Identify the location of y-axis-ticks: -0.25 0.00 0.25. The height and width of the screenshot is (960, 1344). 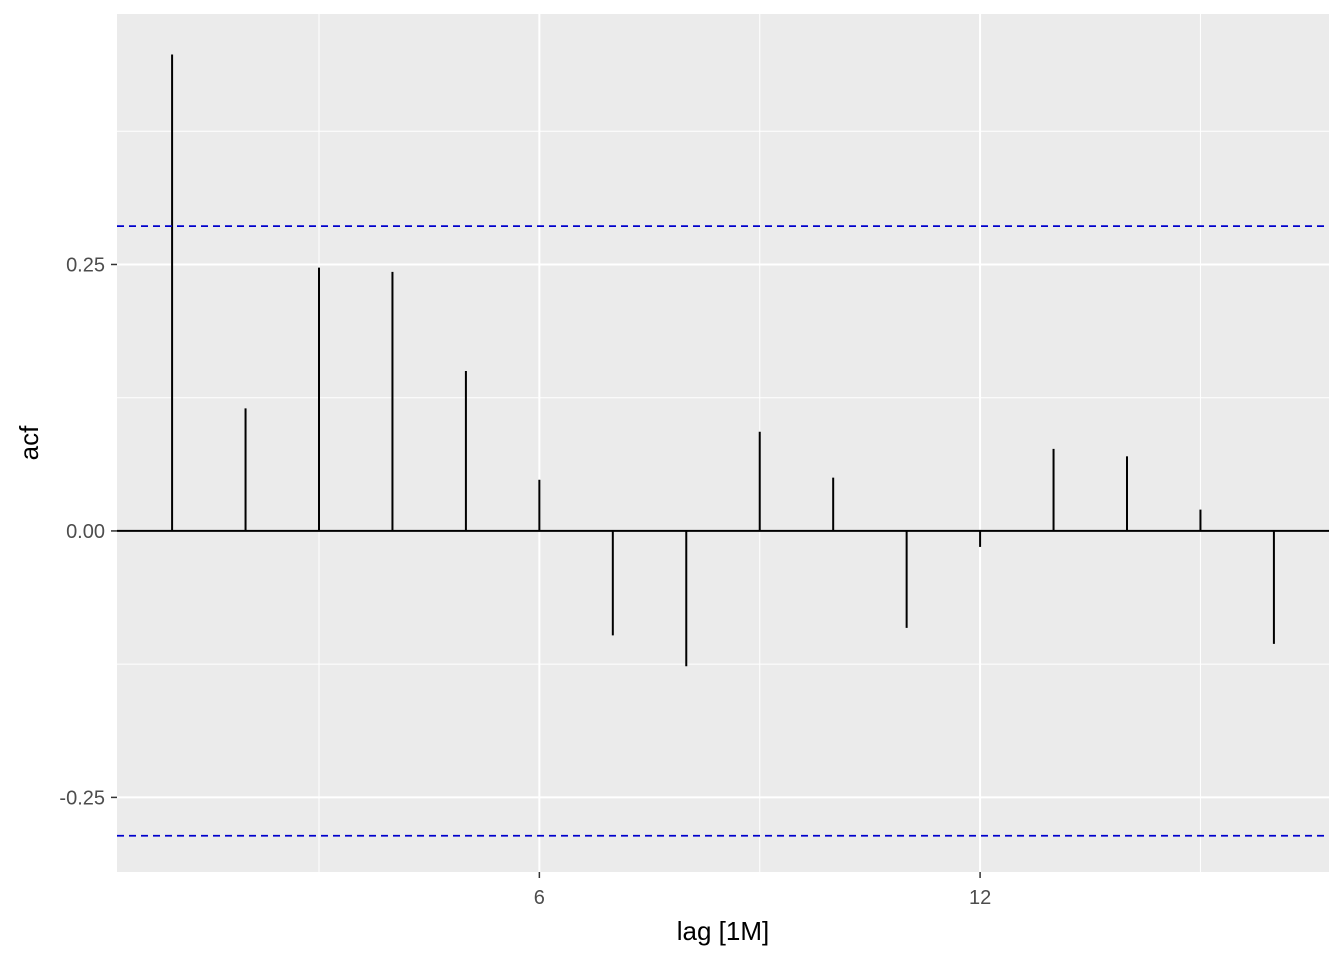
(88, 531).